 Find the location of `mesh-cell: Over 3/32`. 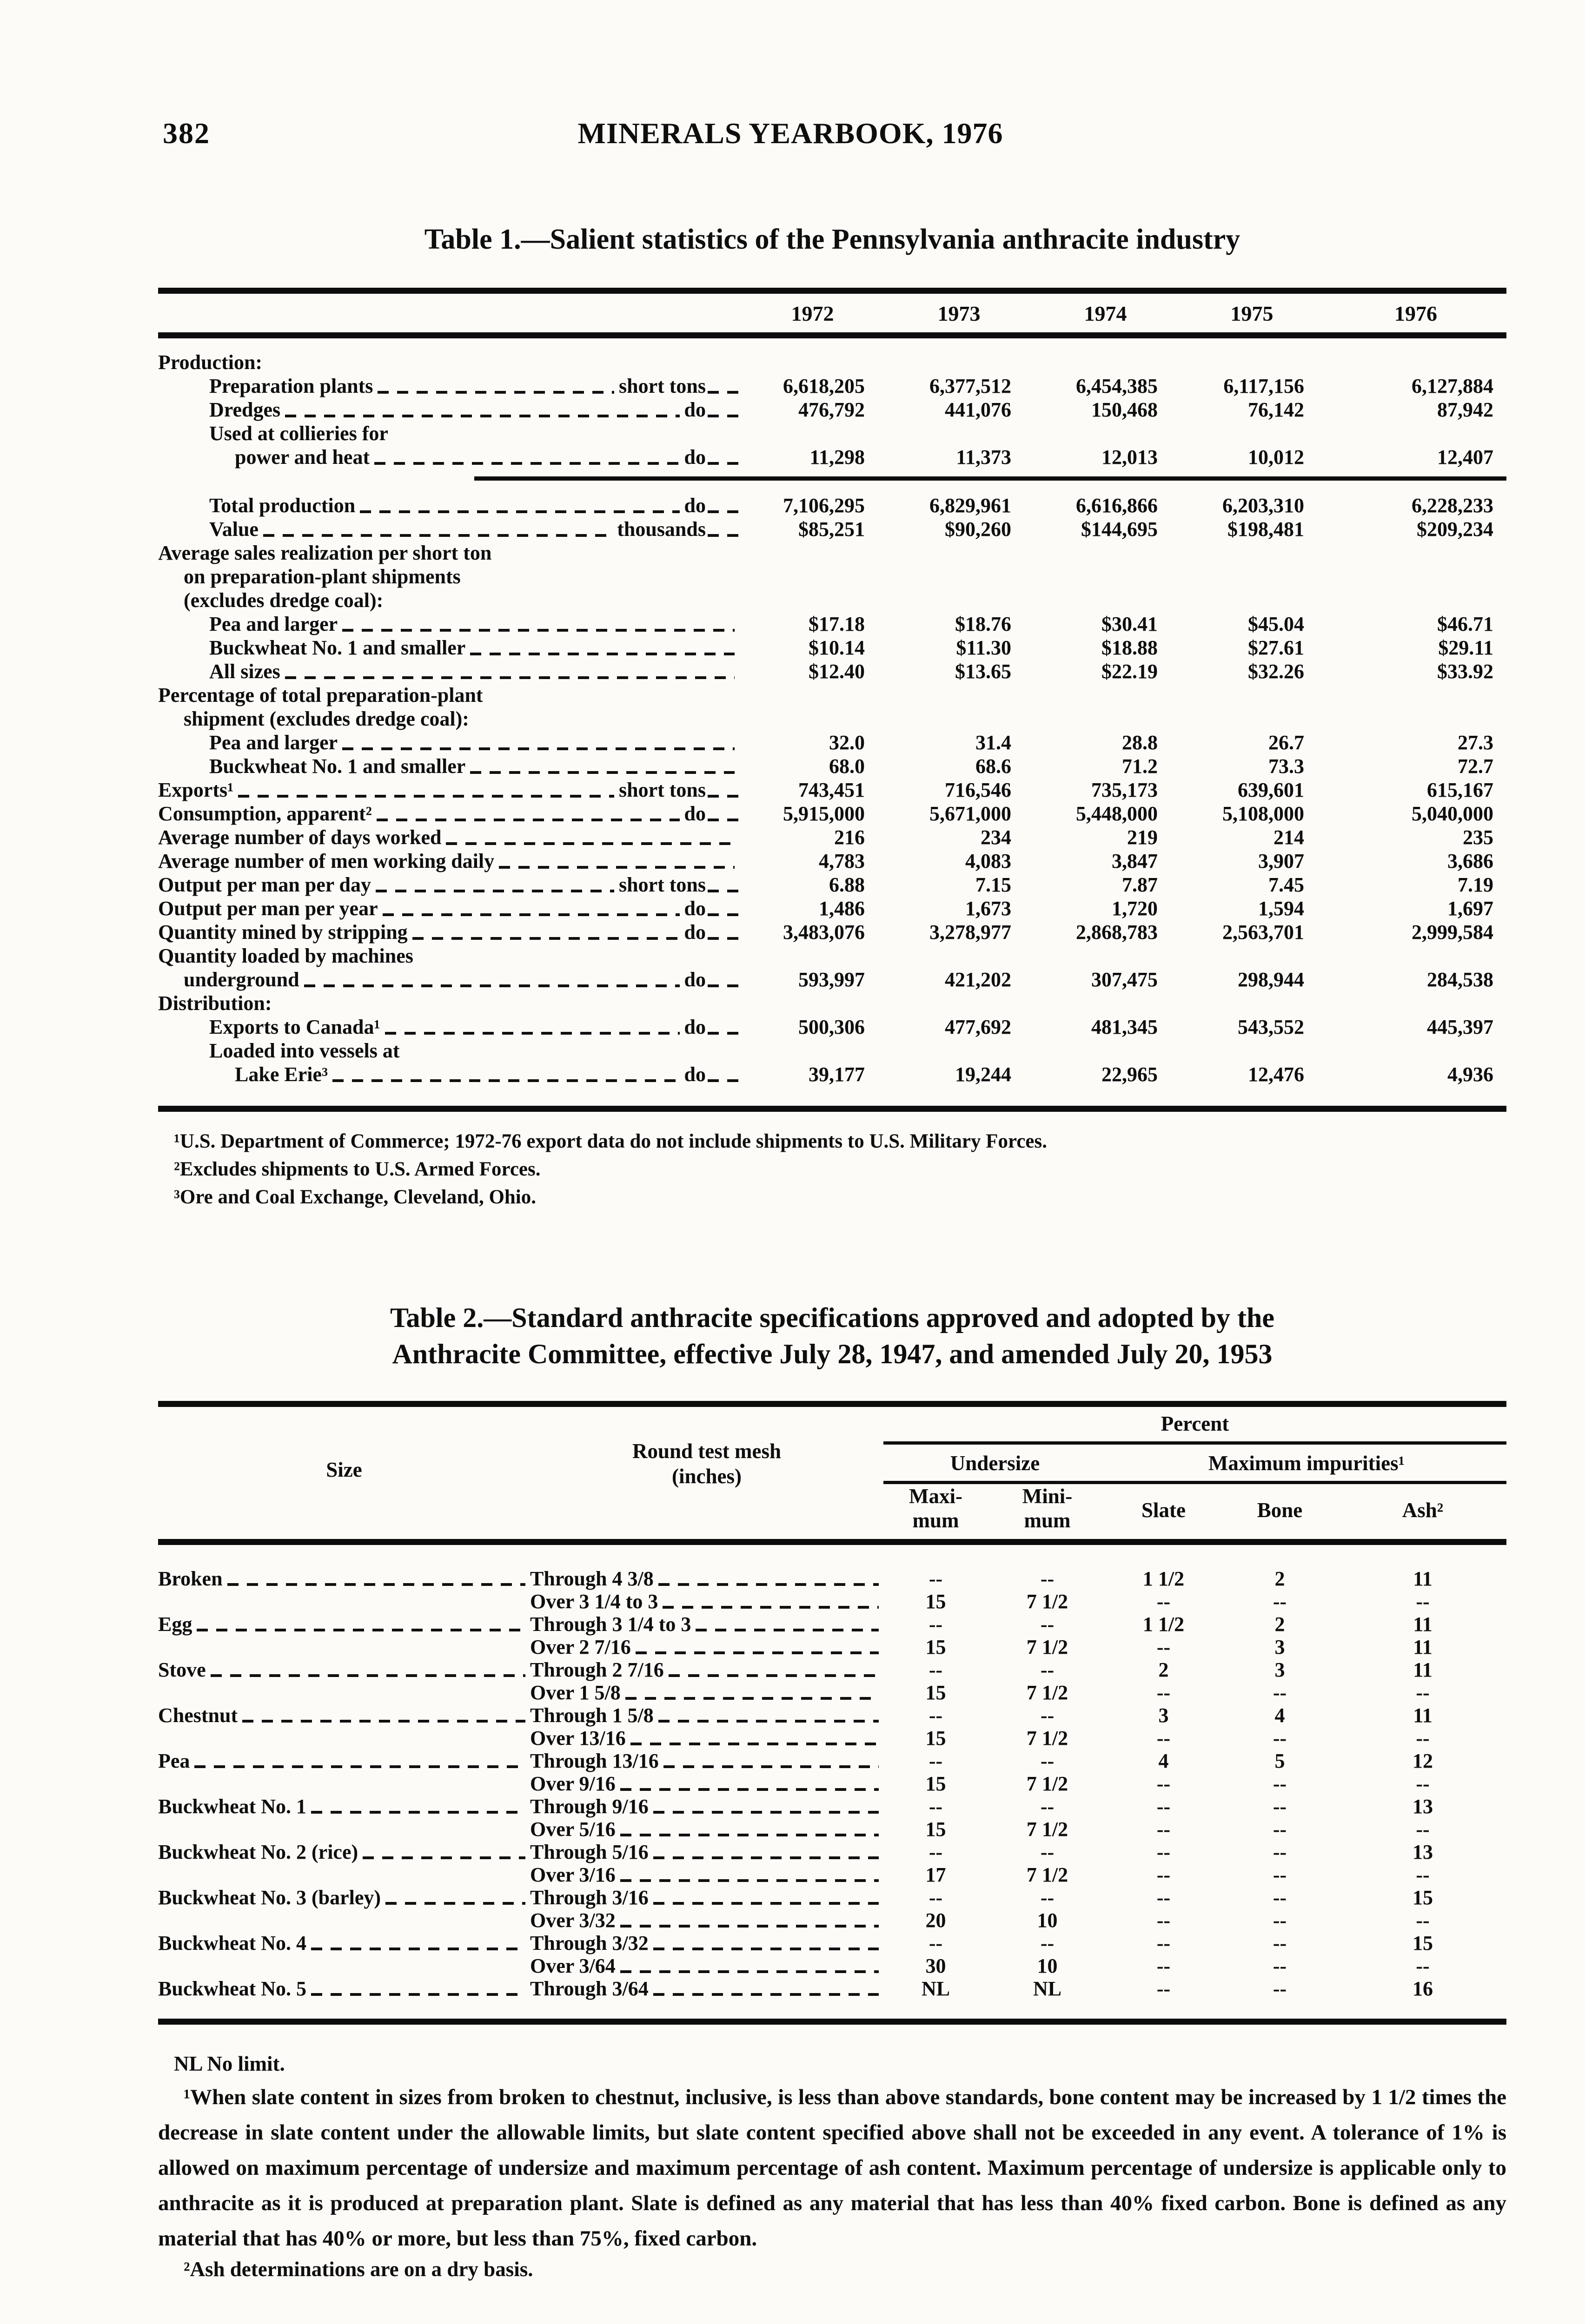

mesh-cell: Over 3/32 is located at coordinates (707, 1920).